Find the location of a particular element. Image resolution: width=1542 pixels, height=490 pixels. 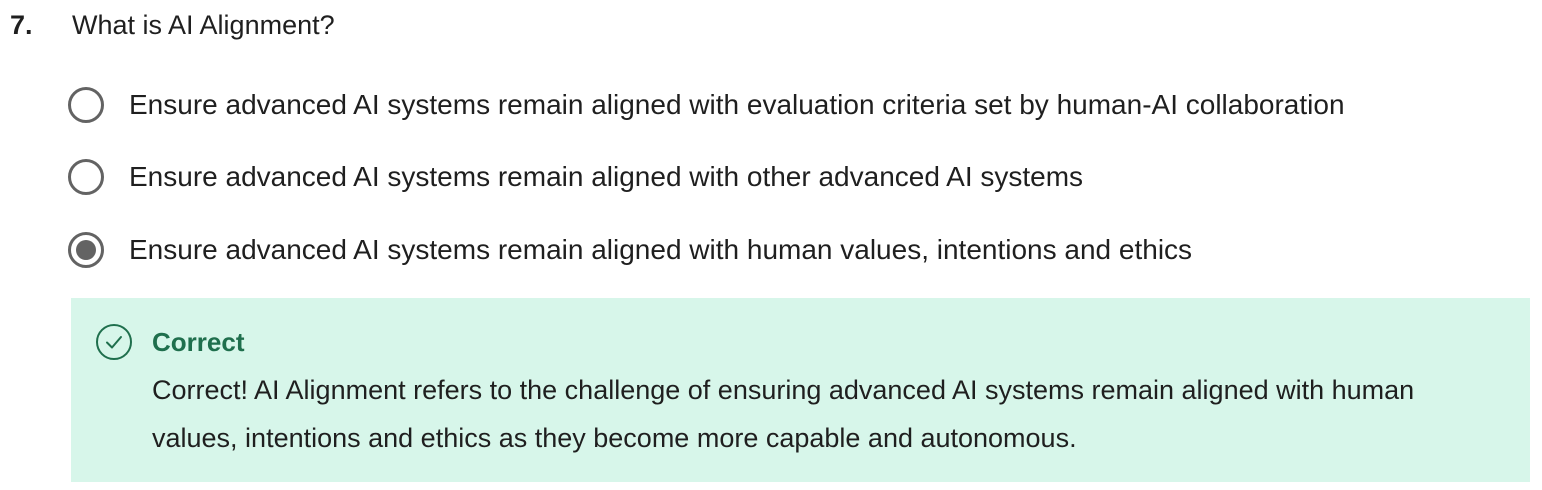

radio-button-selected is located at coordinates (86, 250).